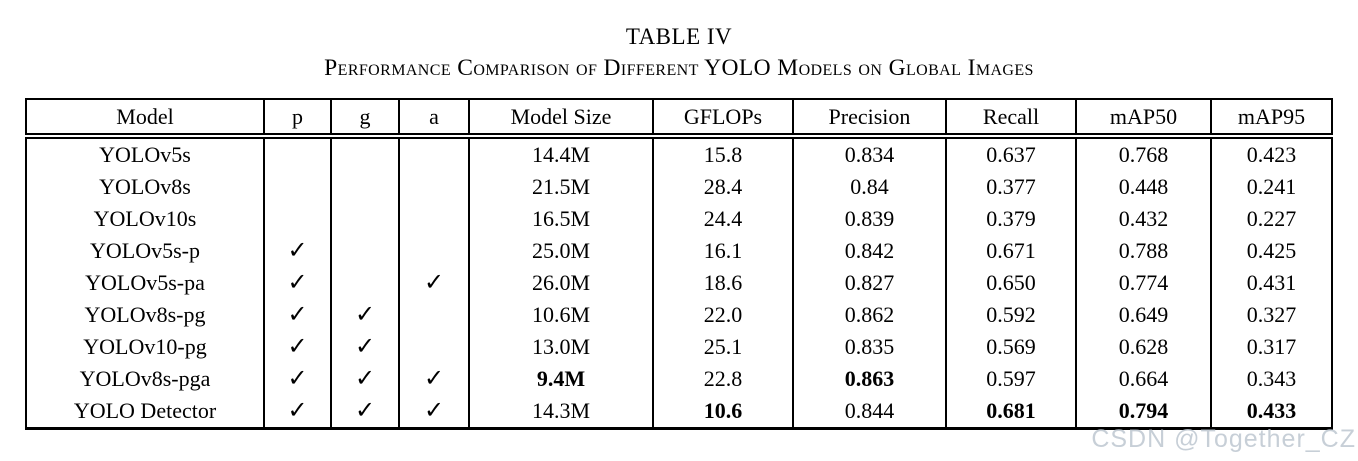  Describe the element at coordinates (1011, 347) in the screenshot. I see `recall-cell: 0.569` at that location.